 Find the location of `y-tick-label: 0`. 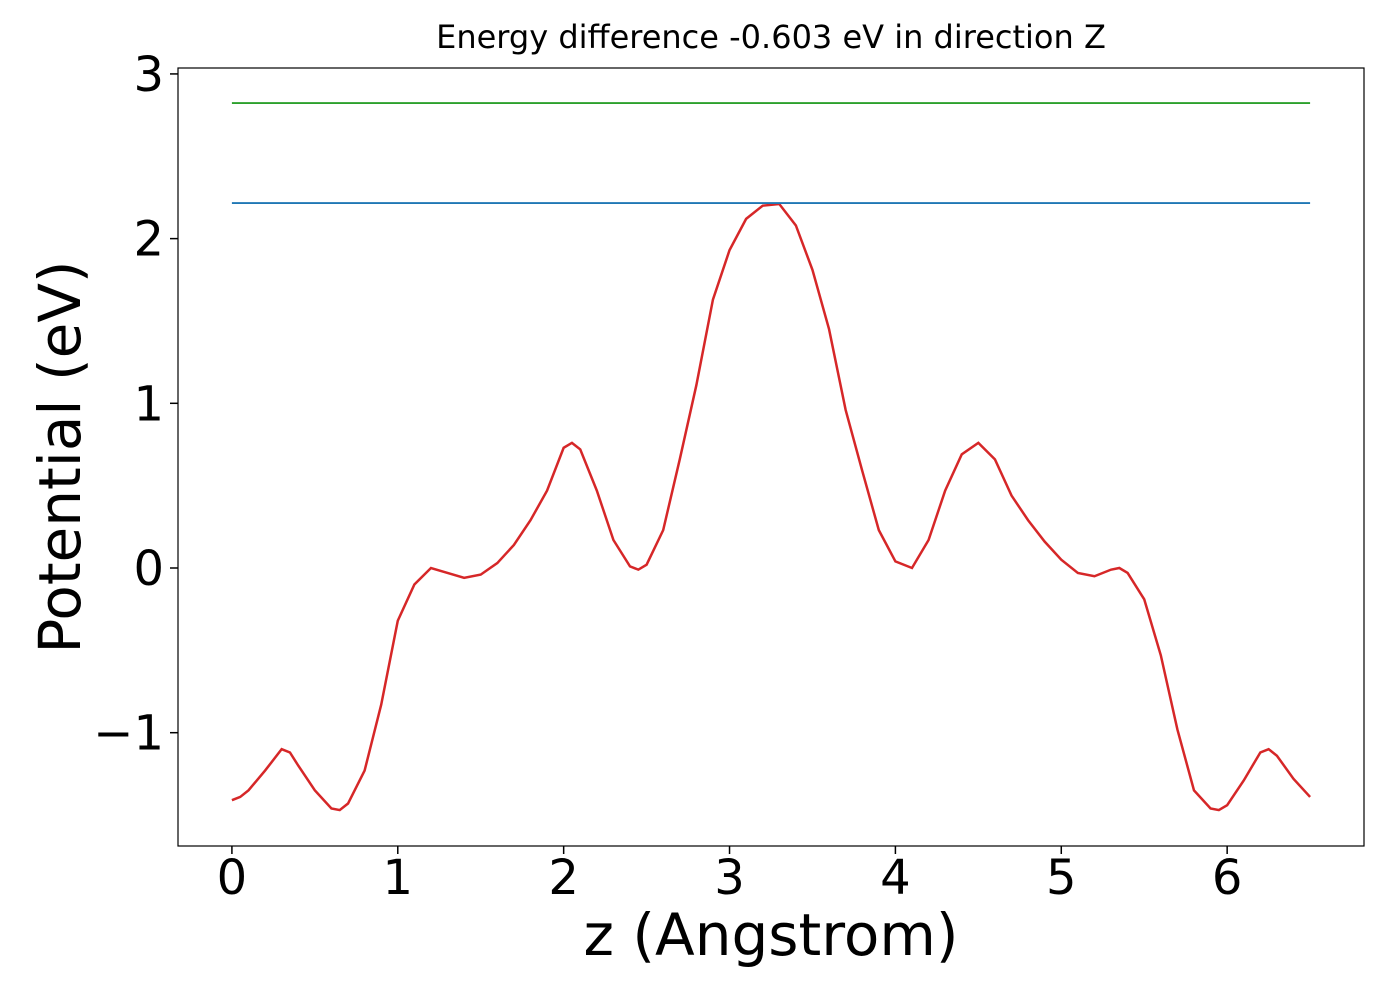

y-tick-label: 0 is located at coordinates (148, 569).